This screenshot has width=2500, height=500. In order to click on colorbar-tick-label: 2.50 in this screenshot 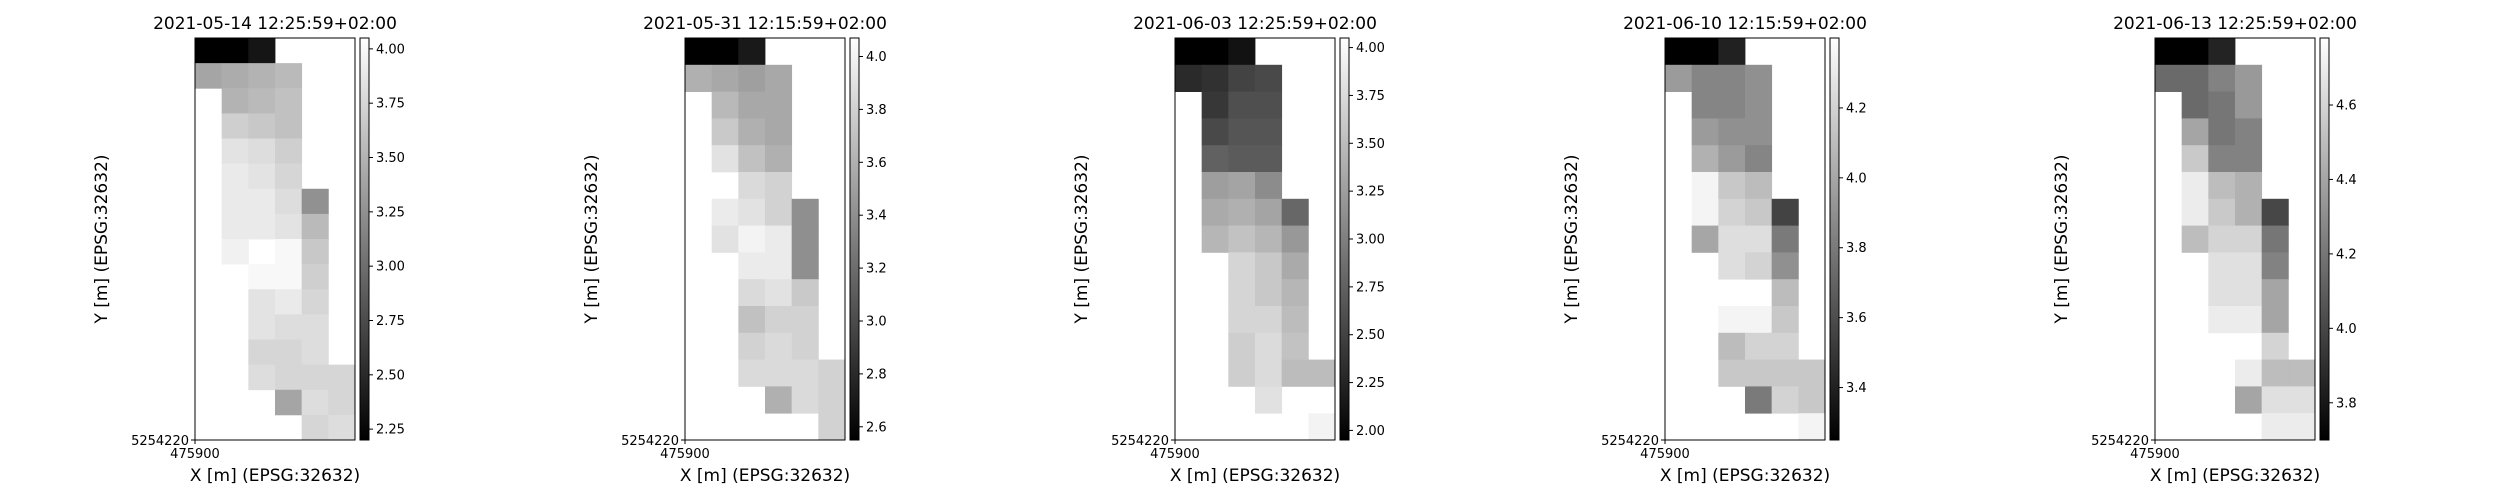, I will do `click(390, 375)`.